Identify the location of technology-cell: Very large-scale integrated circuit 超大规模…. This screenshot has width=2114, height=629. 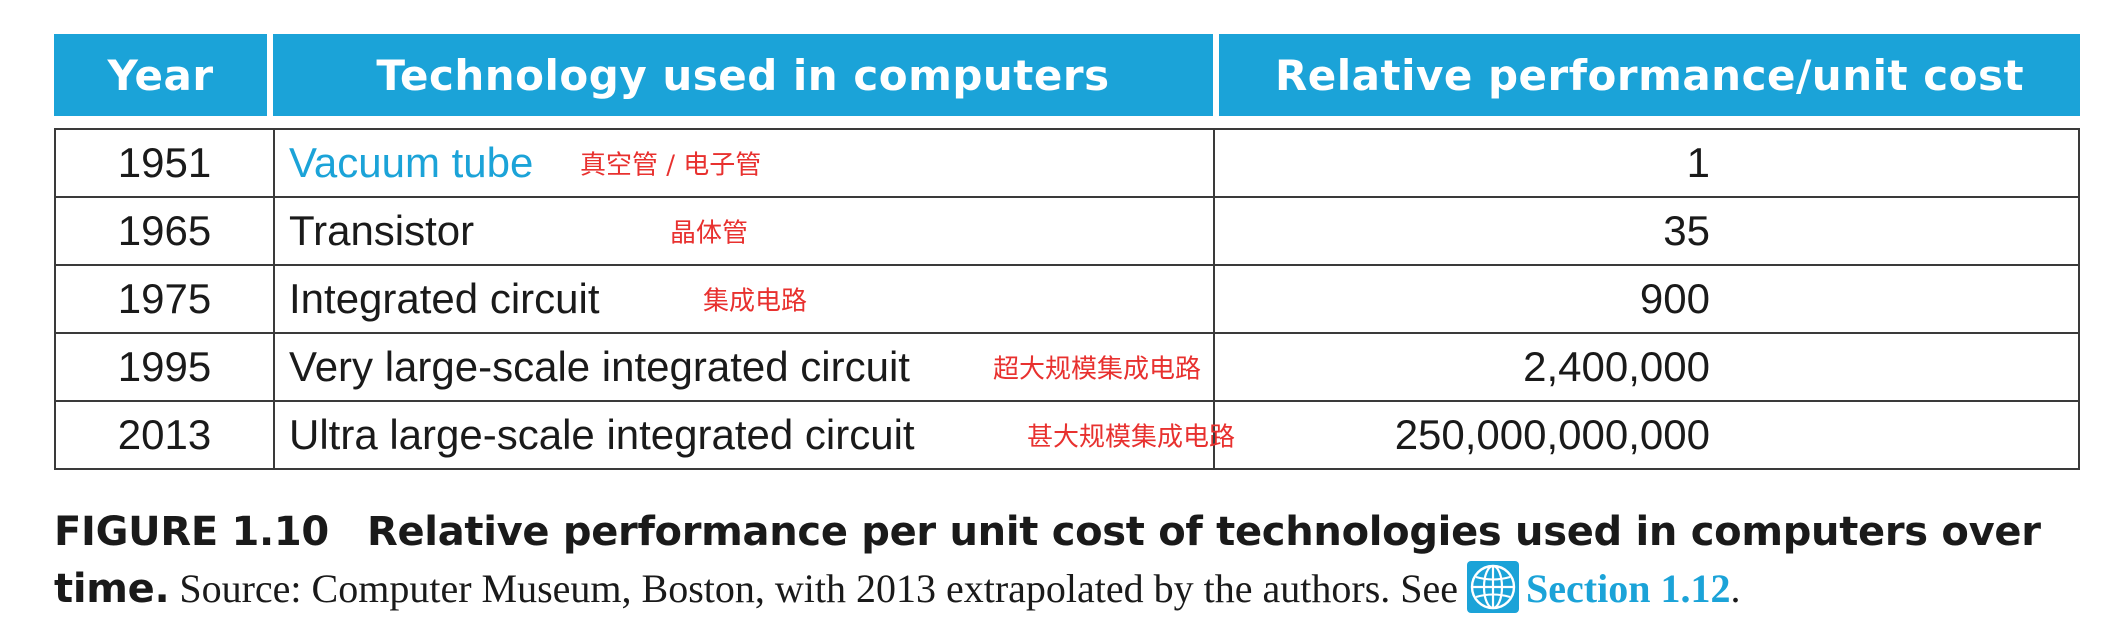
(745, 367).